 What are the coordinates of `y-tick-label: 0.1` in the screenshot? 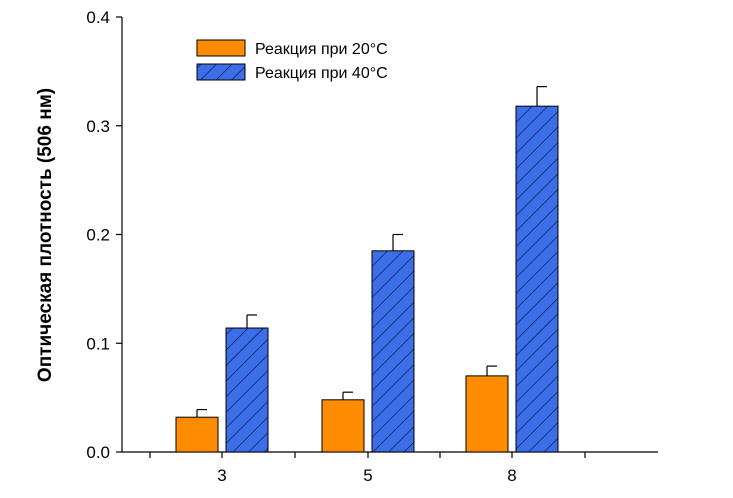 It's located at (98, 343).